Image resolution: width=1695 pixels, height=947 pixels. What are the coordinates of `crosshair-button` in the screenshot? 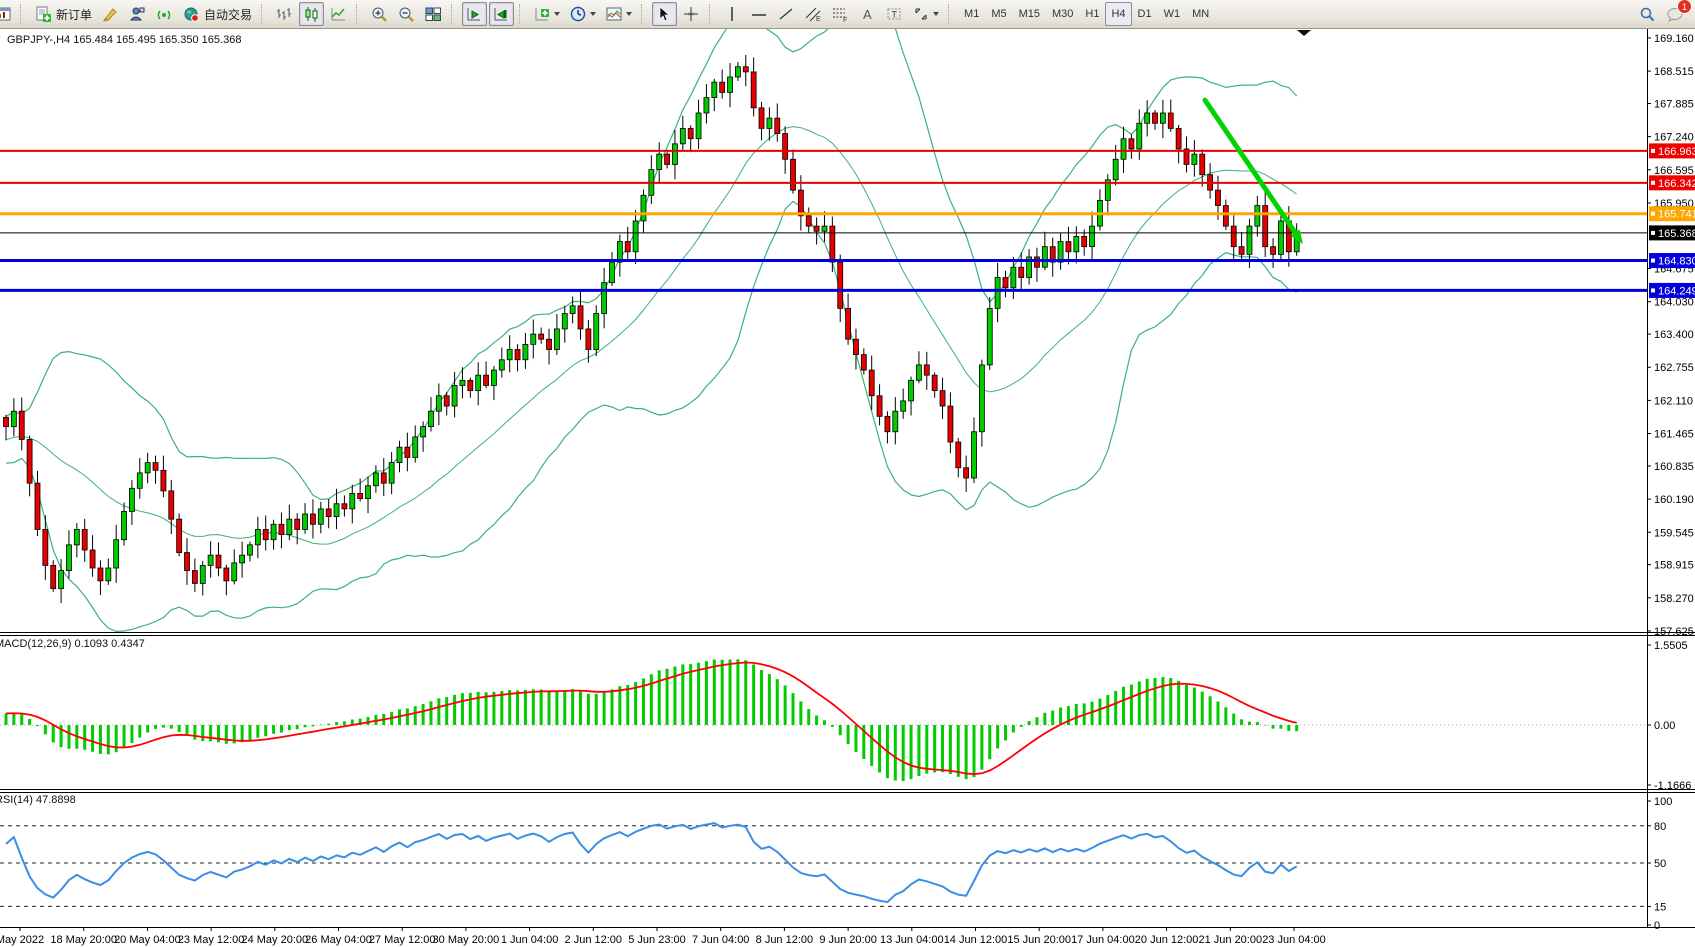 It's located at (691, 14).